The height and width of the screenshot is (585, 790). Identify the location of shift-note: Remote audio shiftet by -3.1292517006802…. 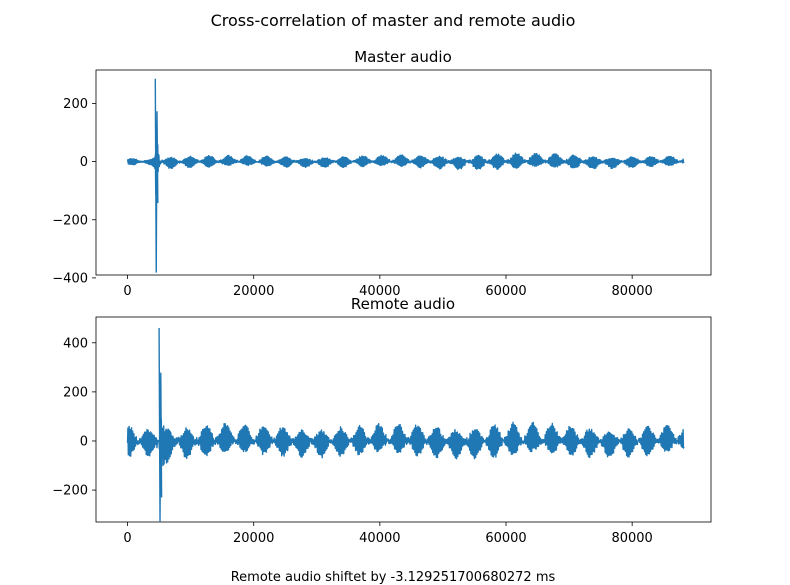
(393, 577).